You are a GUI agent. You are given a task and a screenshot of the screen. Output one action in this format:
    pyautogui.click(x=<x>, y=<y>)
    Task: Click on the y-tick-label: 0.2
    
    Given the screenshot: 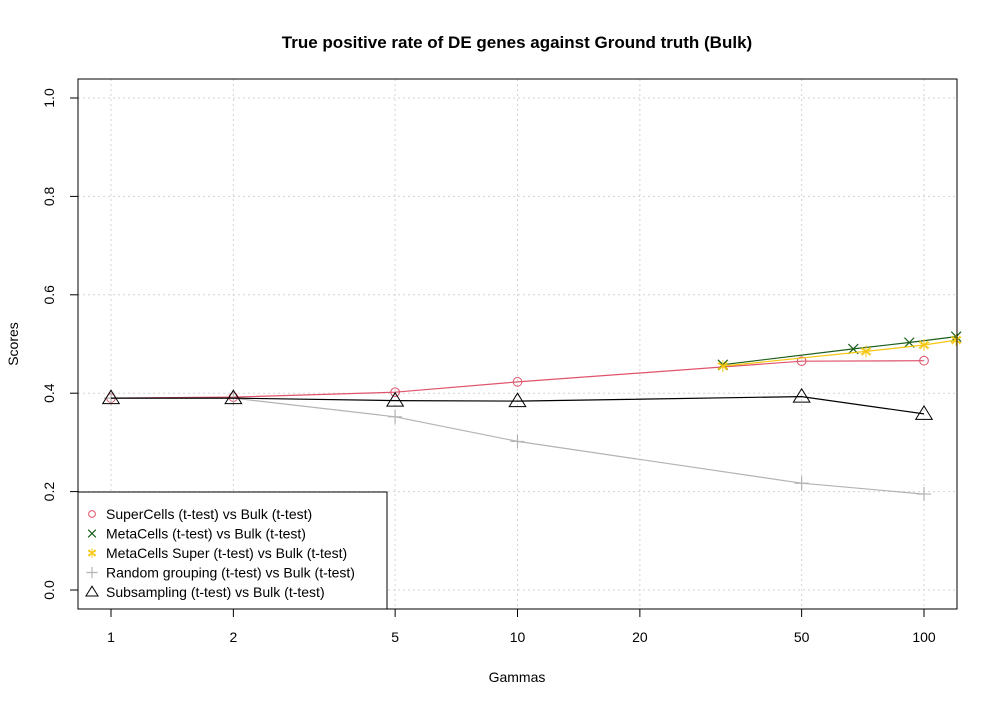 What is the action you would take?
    pyautogui.click(x=49, y=492)
    